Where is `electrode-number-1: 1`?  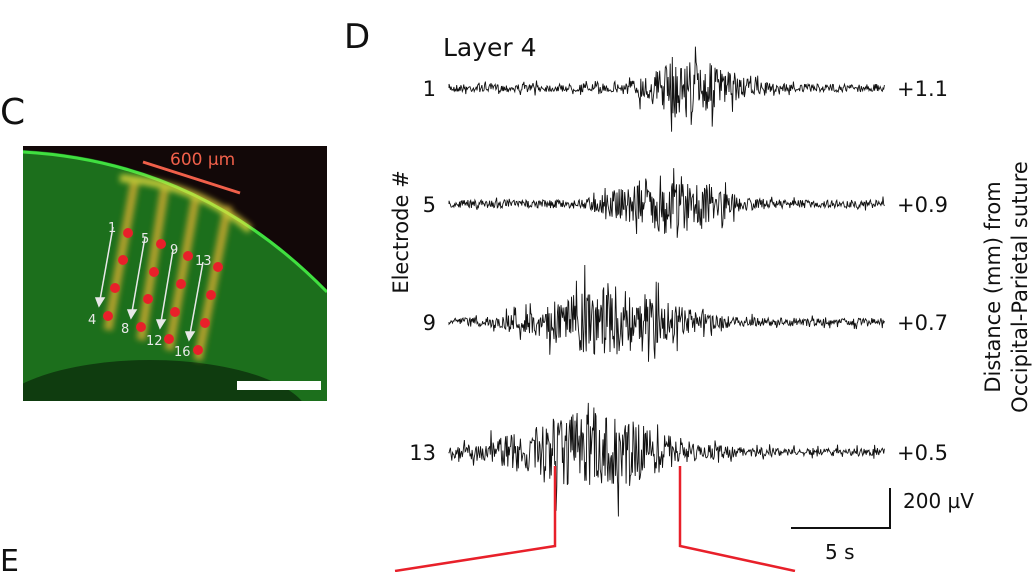 electrode-number-1: 1 is located at coordinates (112, 228).